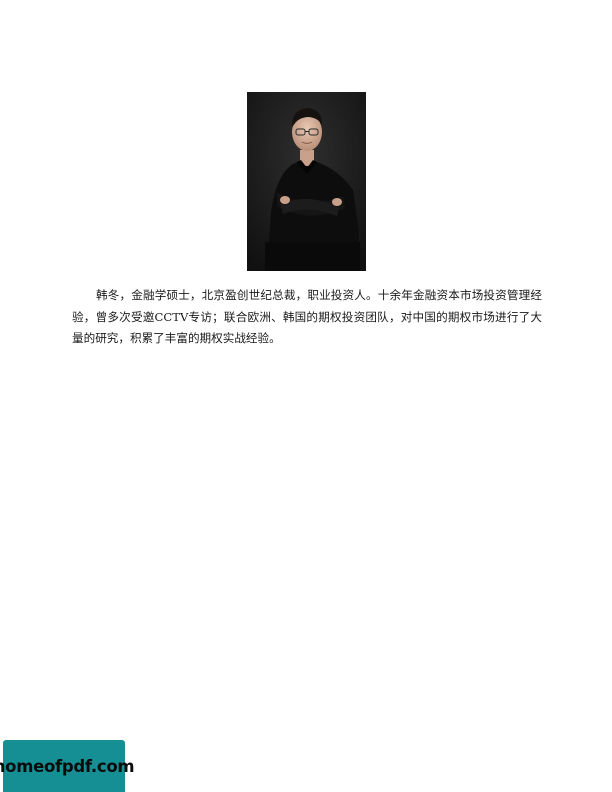 The height and width of the screenshot is (792, 612). What do you see at coordinates (306, 181) in the screenshot?
I see `author-portrait` at bounding box center [306, 181].